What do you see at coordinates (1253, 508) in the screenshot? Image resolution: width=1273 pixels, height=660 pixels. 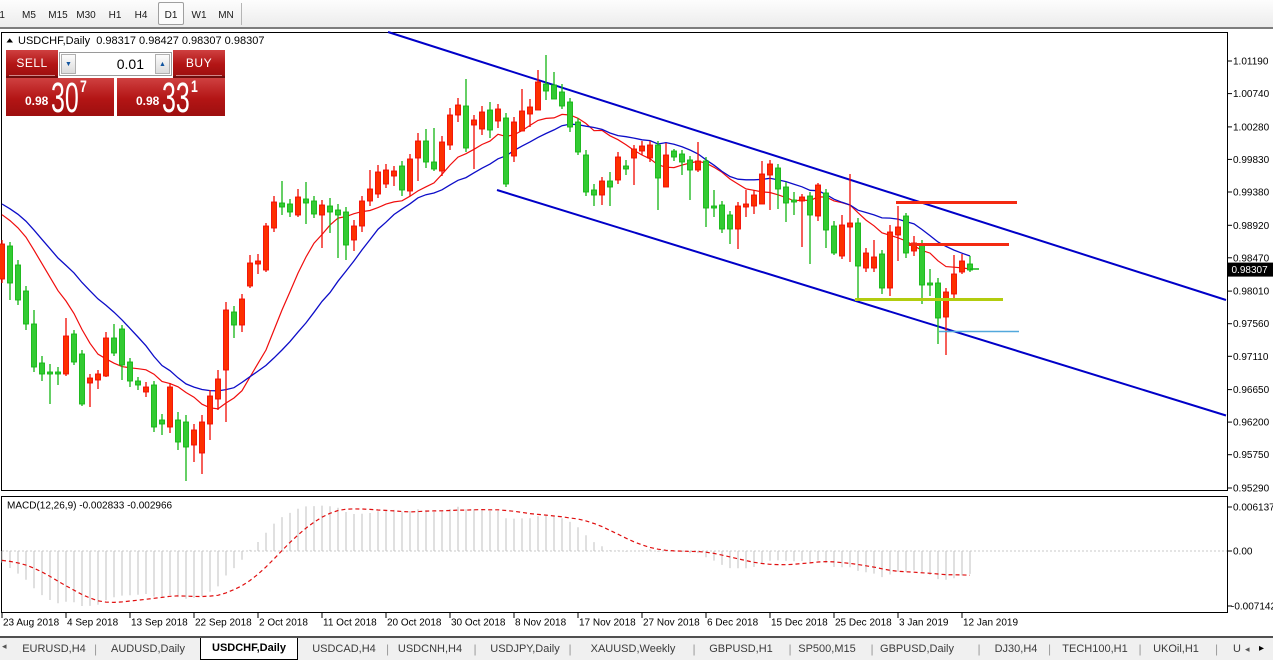 I see `svg-text: 0.006137` at bounding box center [1253, 508].